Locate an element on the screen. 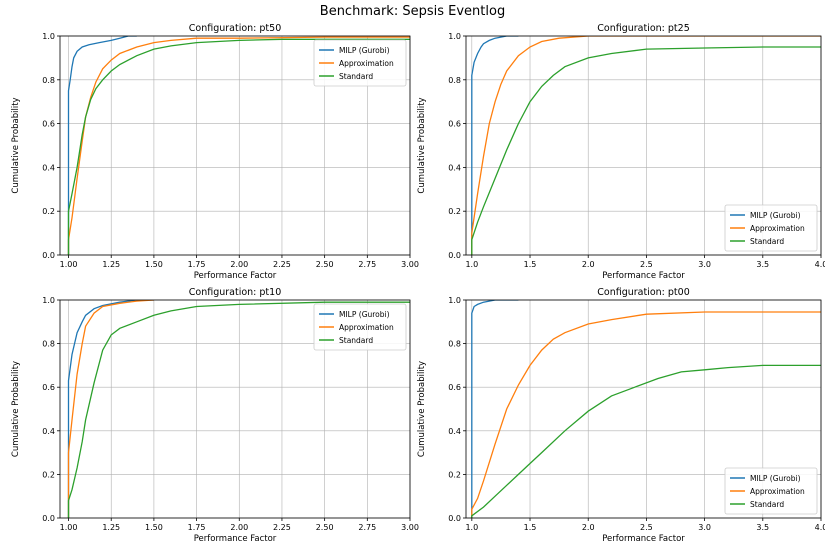  x-tick-label: 2.5 is located at coordinates (646, 527).